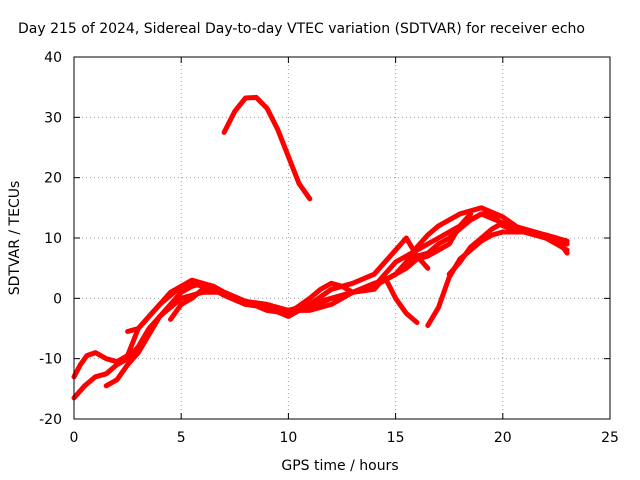 This screenshot has height=480, width=640. Describe the element at coordinates (503, 438) in the screenshot. I see `x-tick-label: 20` at that location.